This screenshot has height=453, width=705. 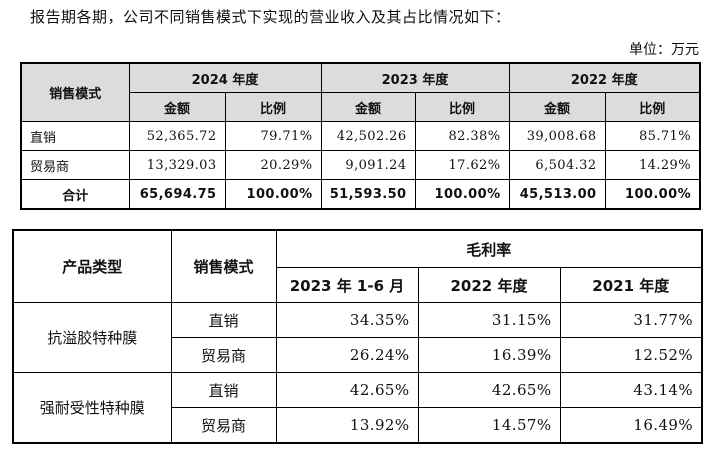 I want to click on amount-cell: 9,091.24, so click(x=368, y=165).